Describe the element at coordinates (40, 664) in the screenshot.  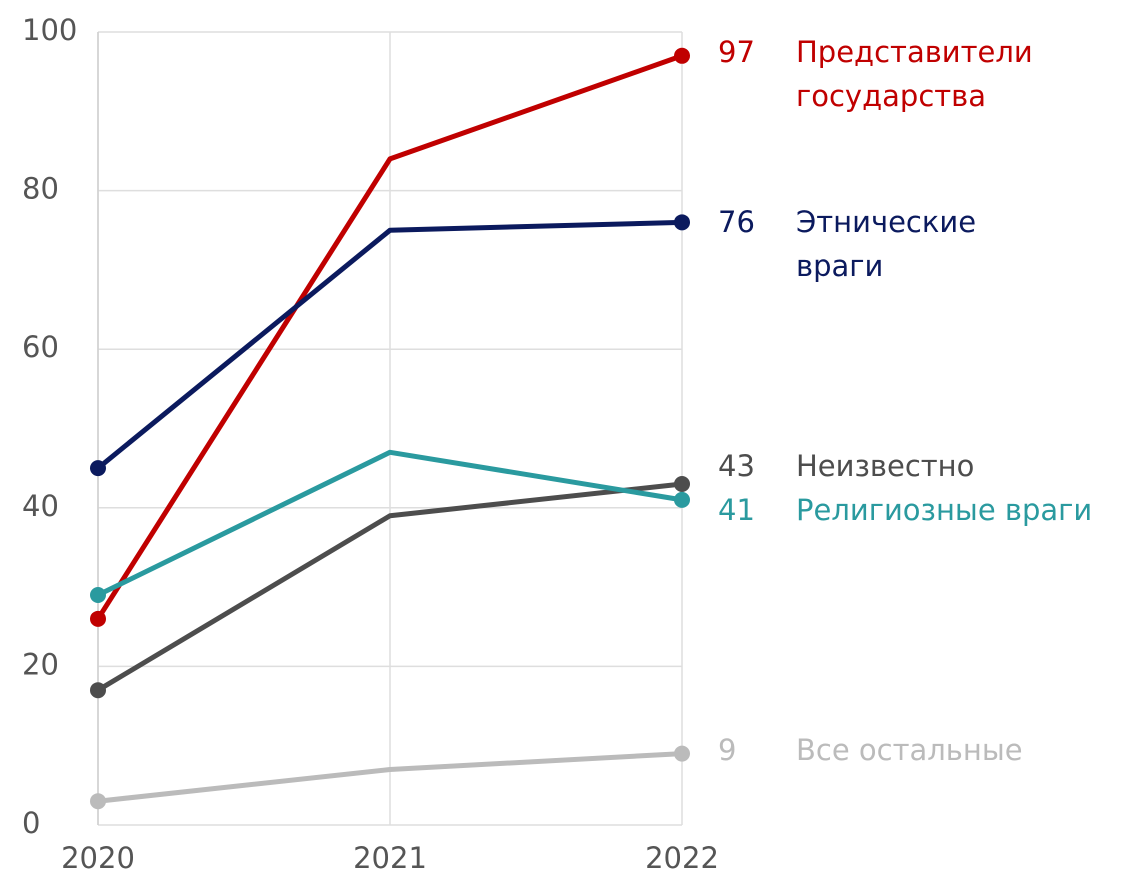
I see `y-tick-label: 20` at that location.